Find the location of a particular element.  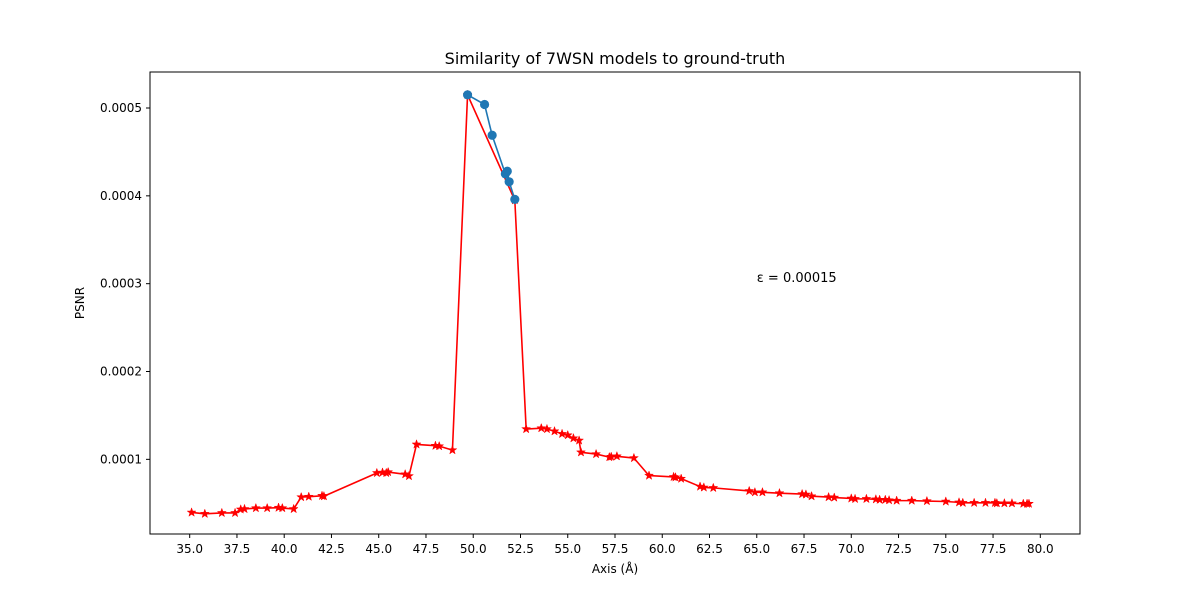

x-tick-label: 75.0 is located at coordinates (945, 549).